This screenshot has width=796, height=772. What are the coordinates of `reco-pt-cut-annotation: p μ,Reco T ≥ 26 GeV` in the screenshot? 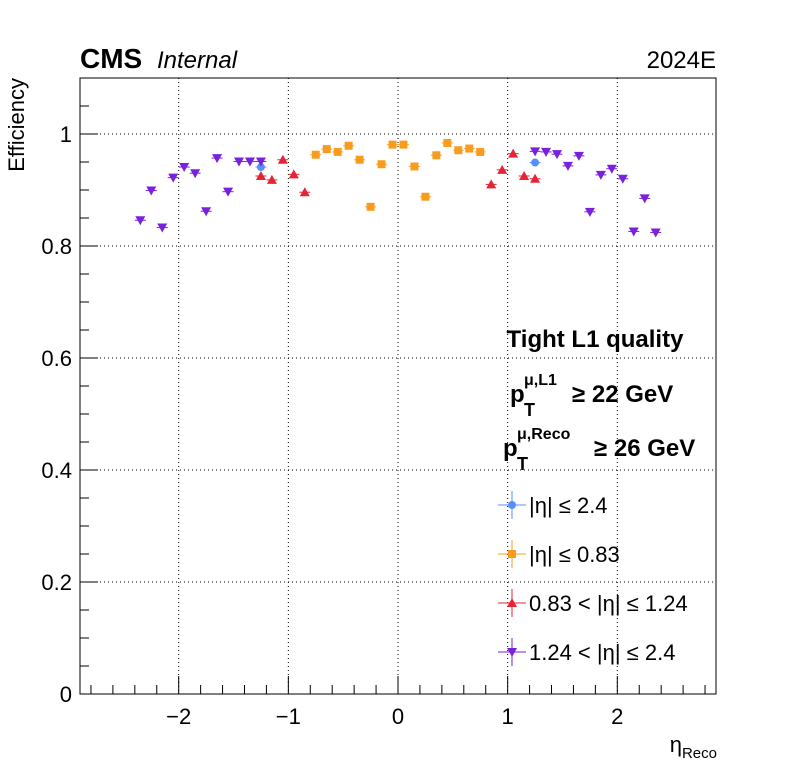 It's located at (599, 450).